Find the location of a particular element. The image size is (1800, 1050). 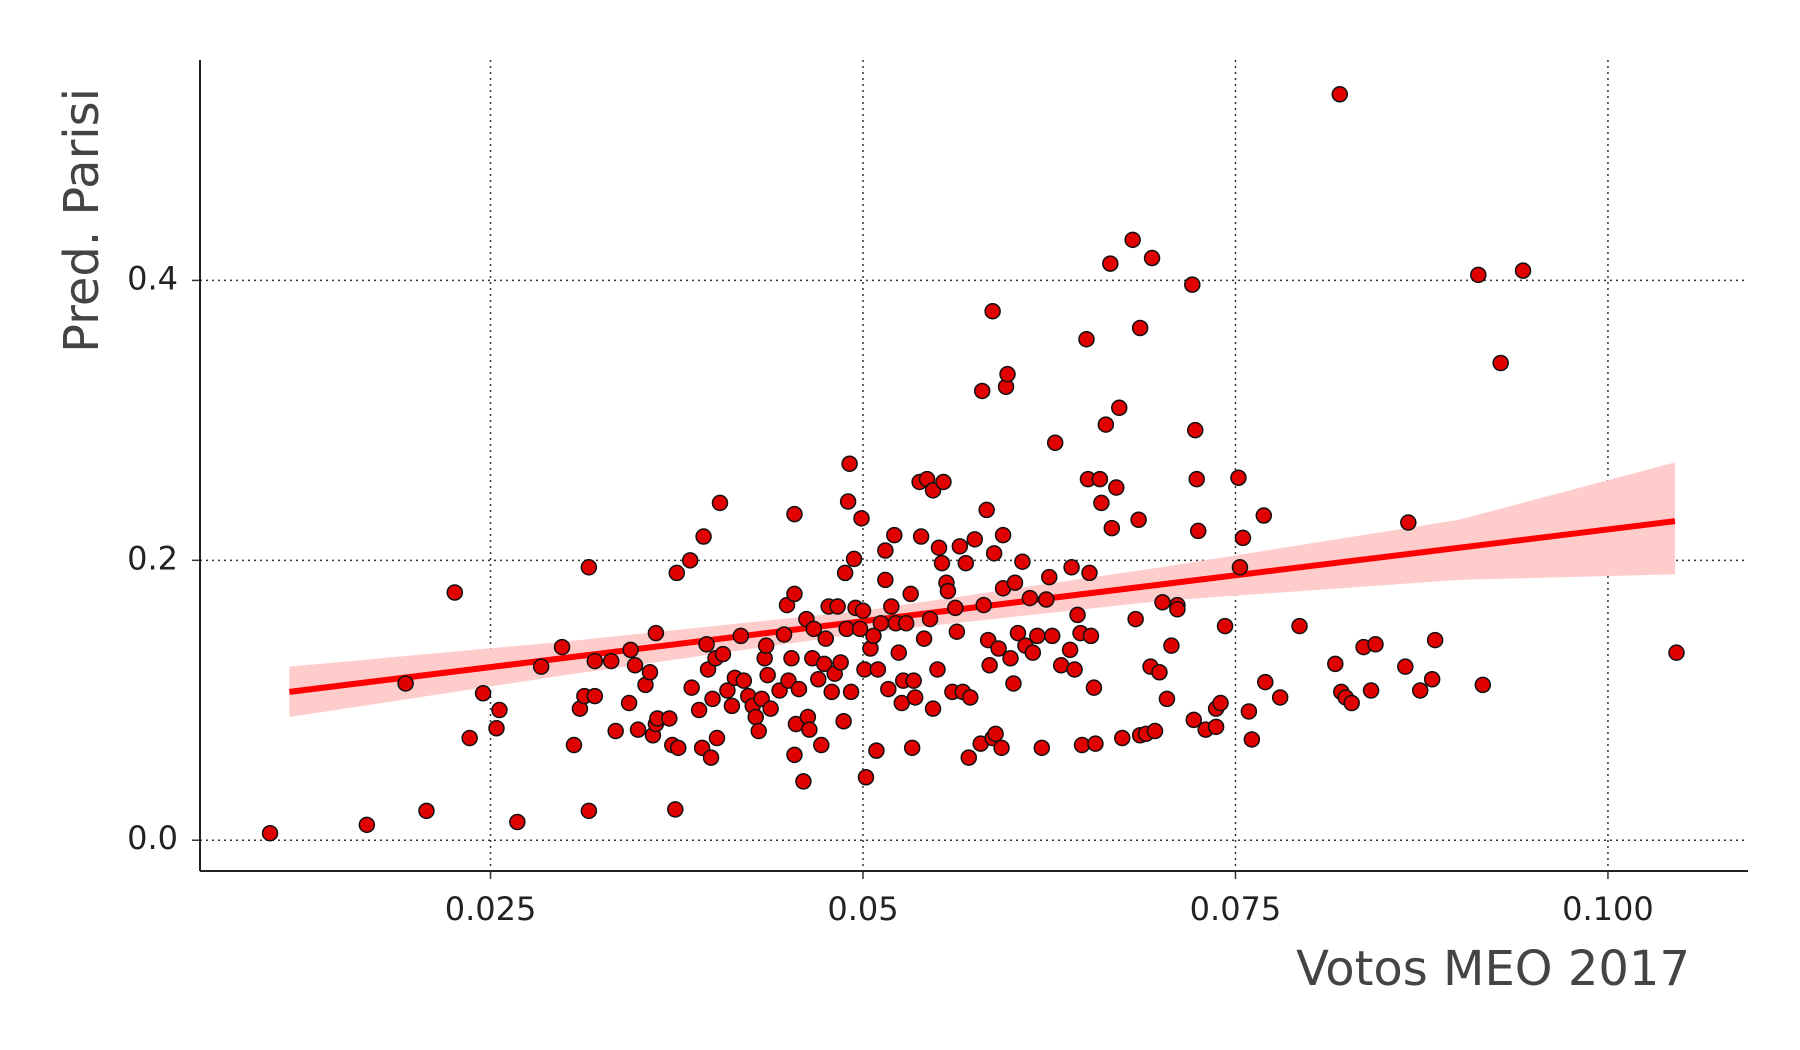

y-tick-label: 0.0 is located at coordinates (152, 838).